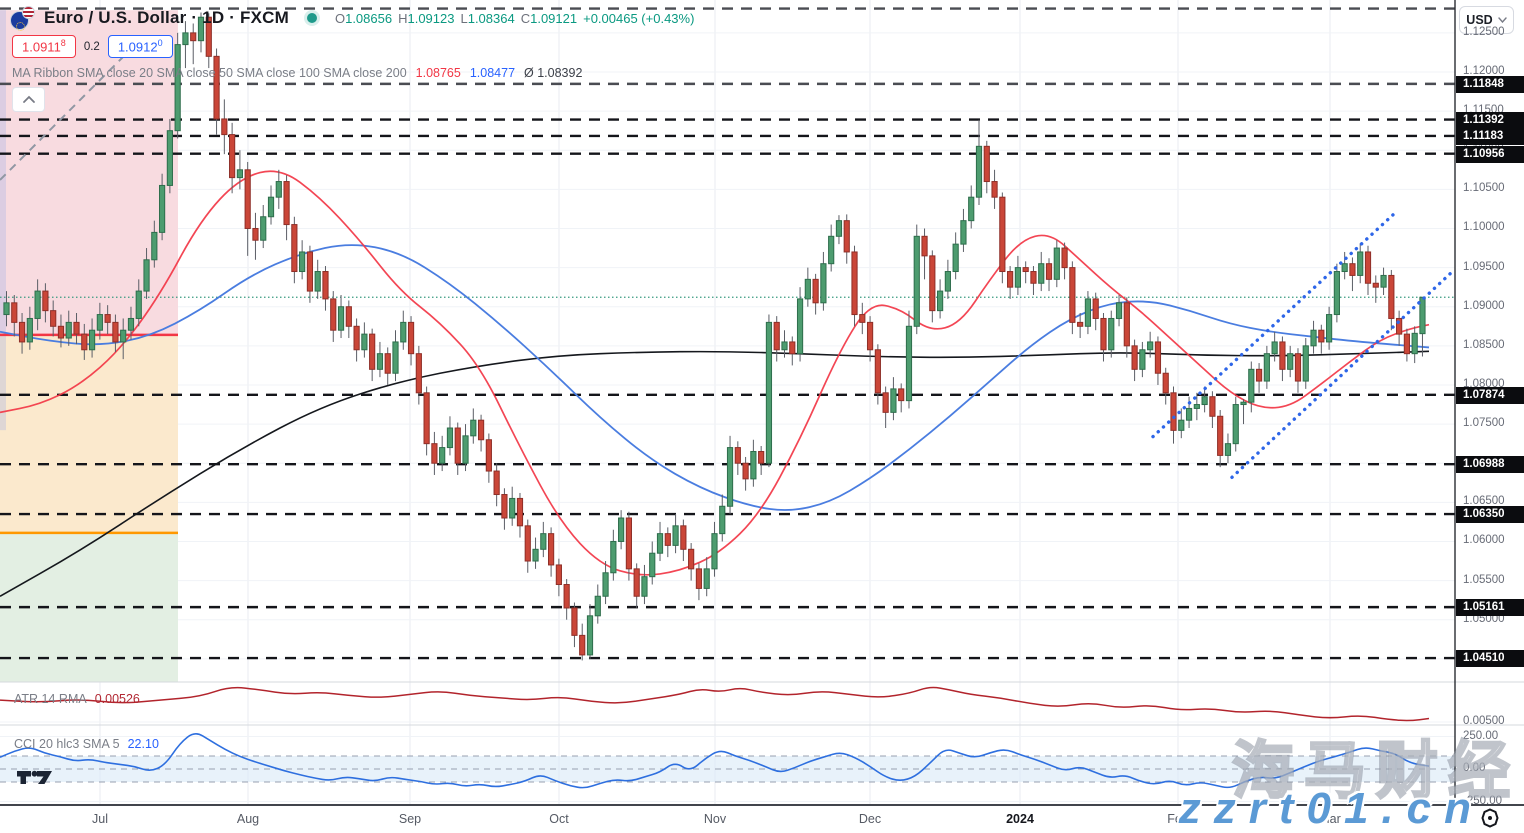 The image size is (1524, 833). I want to click on time-tick-label: 2024, so click(1020, 819).